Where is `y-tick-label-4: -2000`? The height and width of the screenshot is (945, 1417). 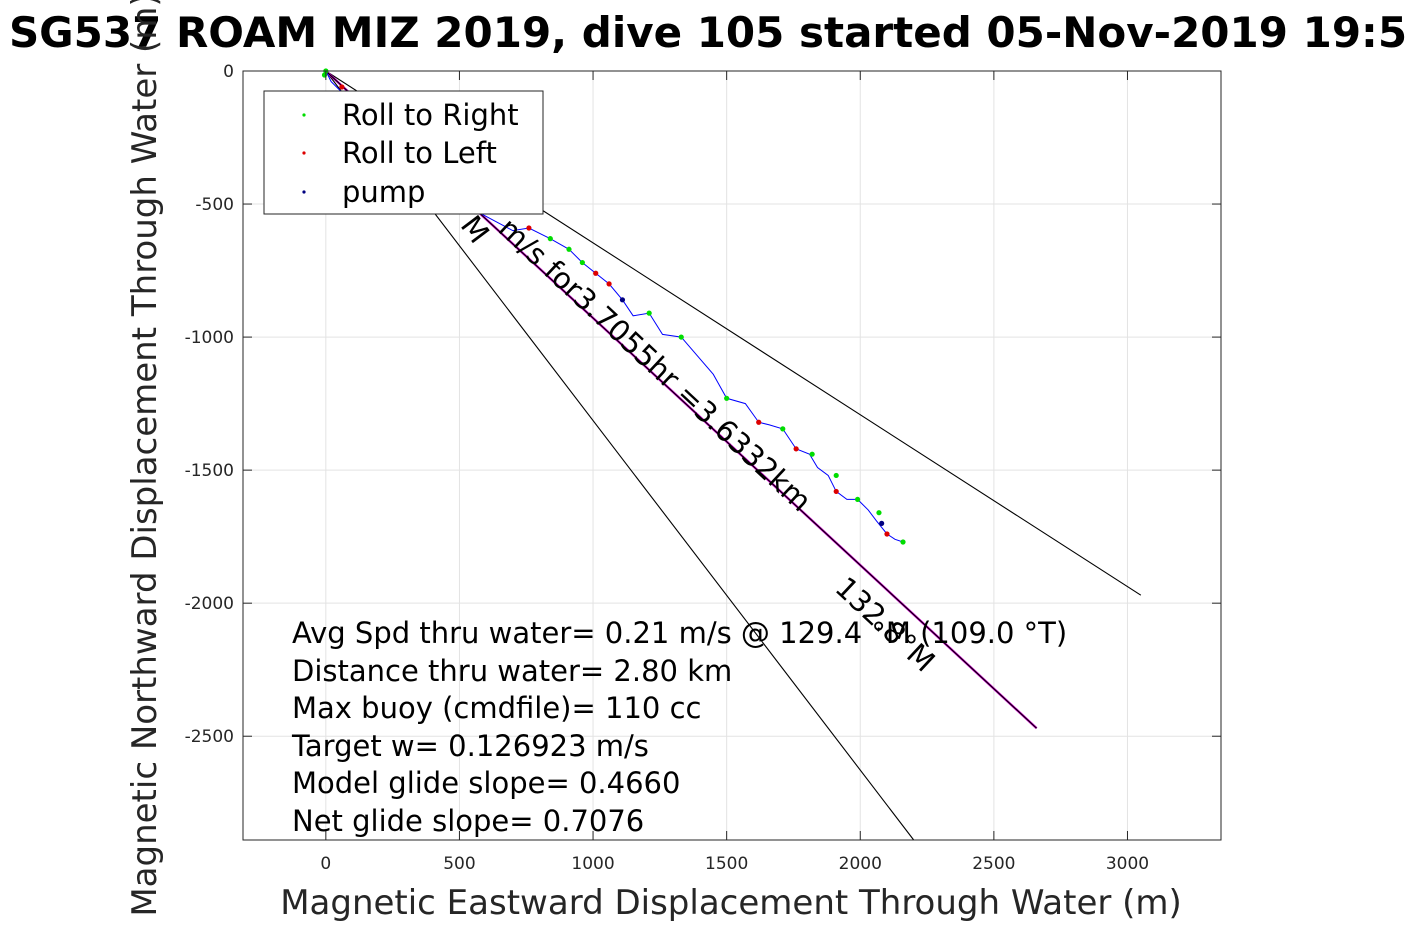 y-tick-label-4: -2000 is located at coordinates (209, 604).